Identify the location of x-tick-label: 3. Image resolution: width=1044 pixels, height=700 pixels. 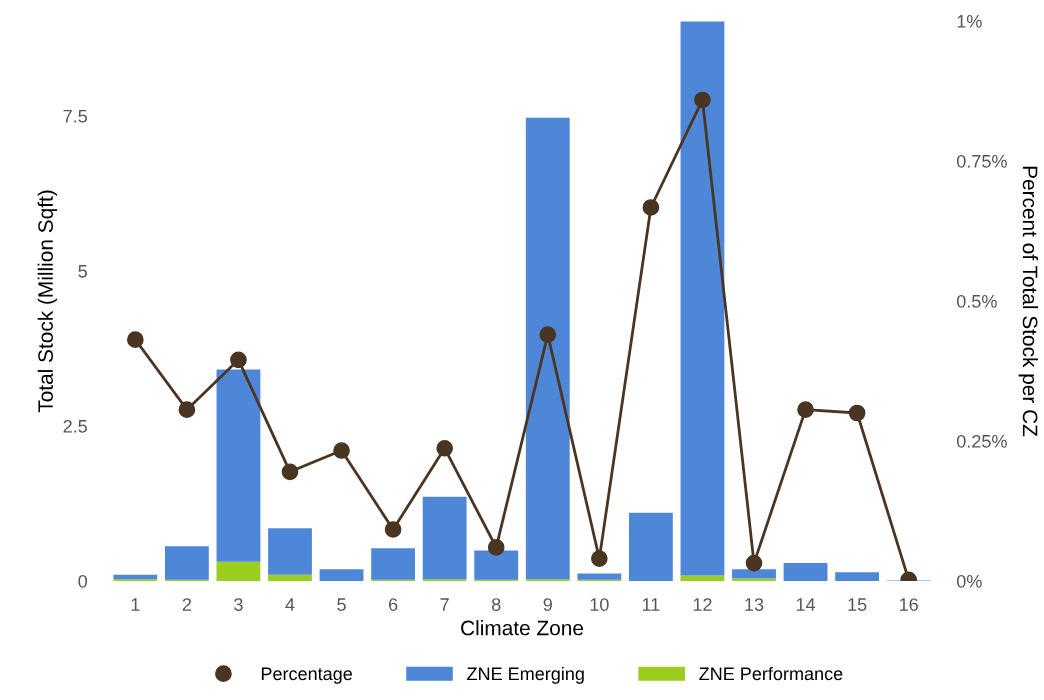
(238, 604).